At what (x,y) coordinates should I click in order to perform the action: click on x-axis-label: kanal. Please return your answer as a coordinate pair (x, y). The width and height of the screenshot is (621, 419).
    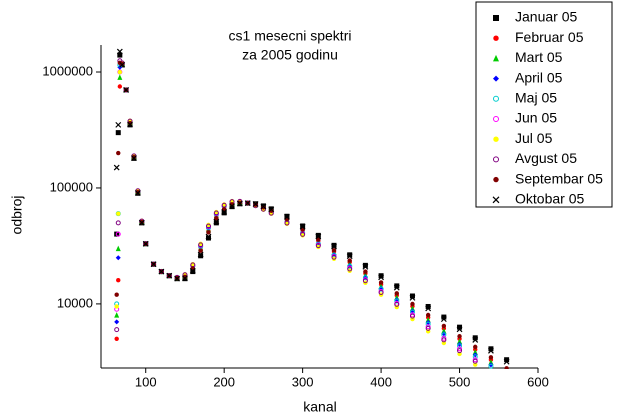
    Looking at the image, I should click on (319, 407).